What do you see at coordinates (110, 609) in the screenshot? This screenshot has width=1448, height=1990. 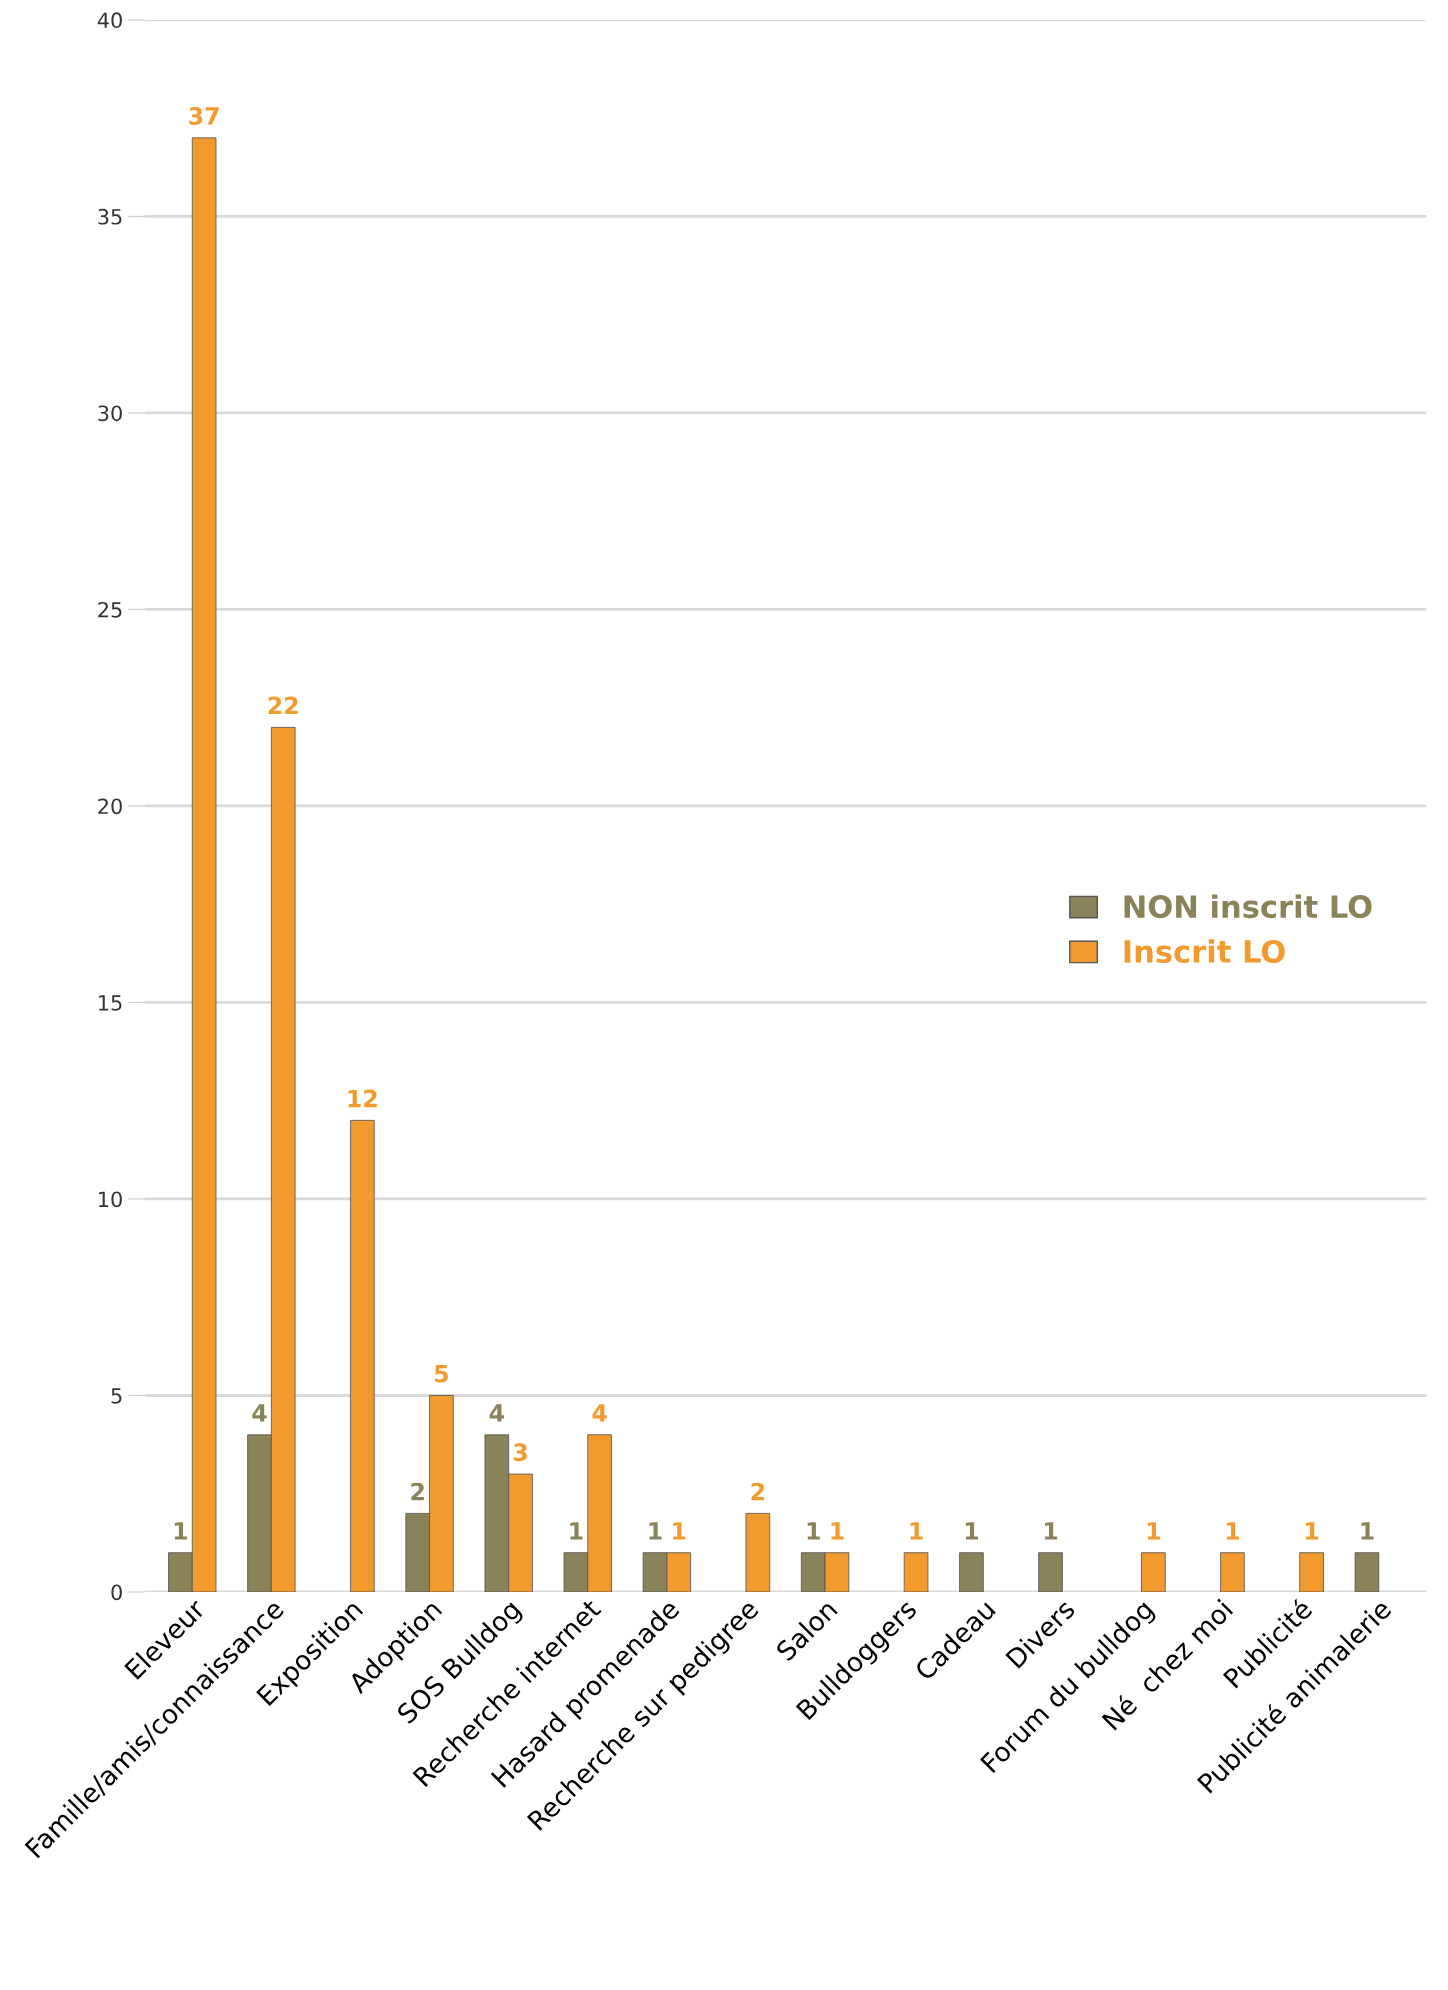 I see `y-tick-label: 25` at bounding box center [110, 609].